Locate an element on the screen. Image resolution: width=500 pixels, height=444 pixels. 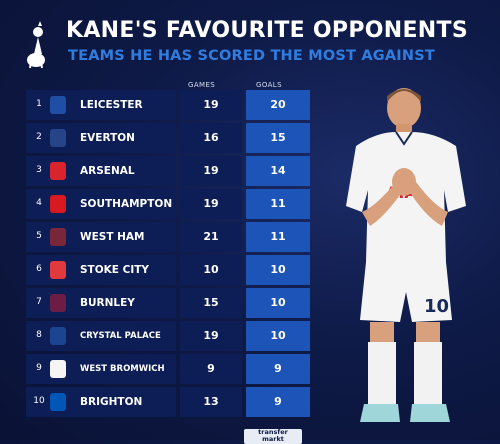
team-name: WEST HAM is located at coordinates (112, 237).